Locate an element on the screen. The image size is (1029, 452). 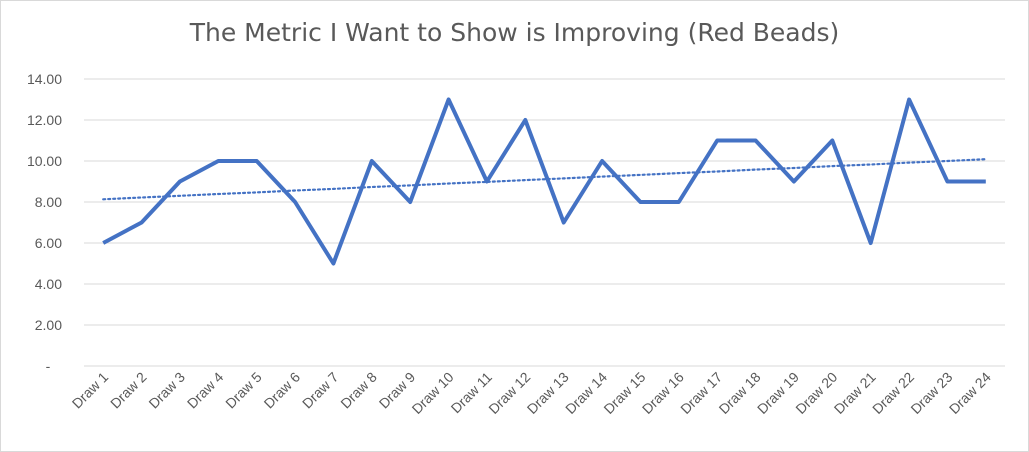
x-tick-label: Draw 24 is located at coordinates (970, 393).